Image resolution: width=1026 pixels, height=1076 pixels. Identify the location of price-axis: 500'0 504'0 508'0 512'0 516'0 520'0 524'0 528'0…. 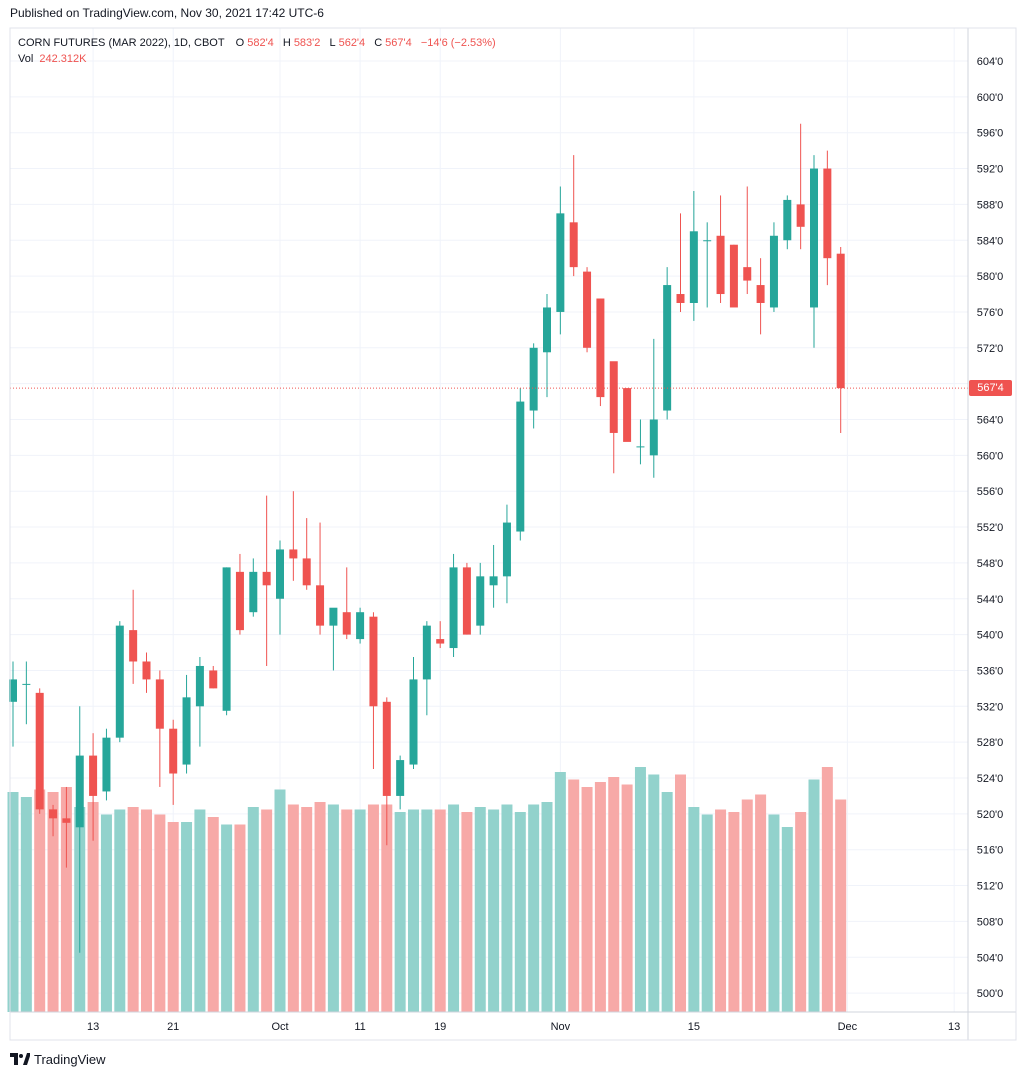
(990, 528).